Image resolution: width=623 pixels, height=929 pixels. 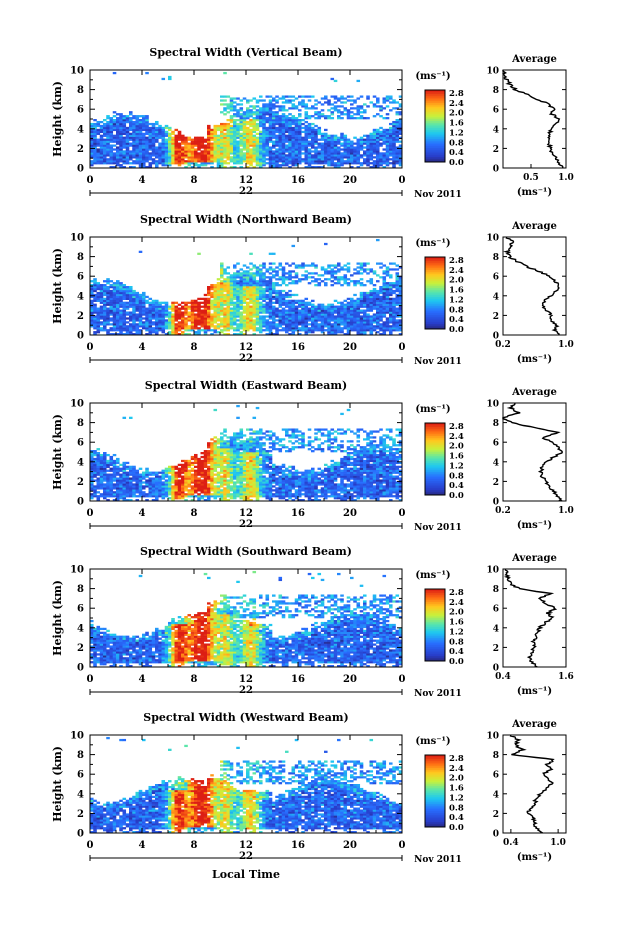 What do you see at coordinates (456, 320) in the screenshot?
I see `colorbar-tick-label: 0.4` at bounding box center [456, 320].